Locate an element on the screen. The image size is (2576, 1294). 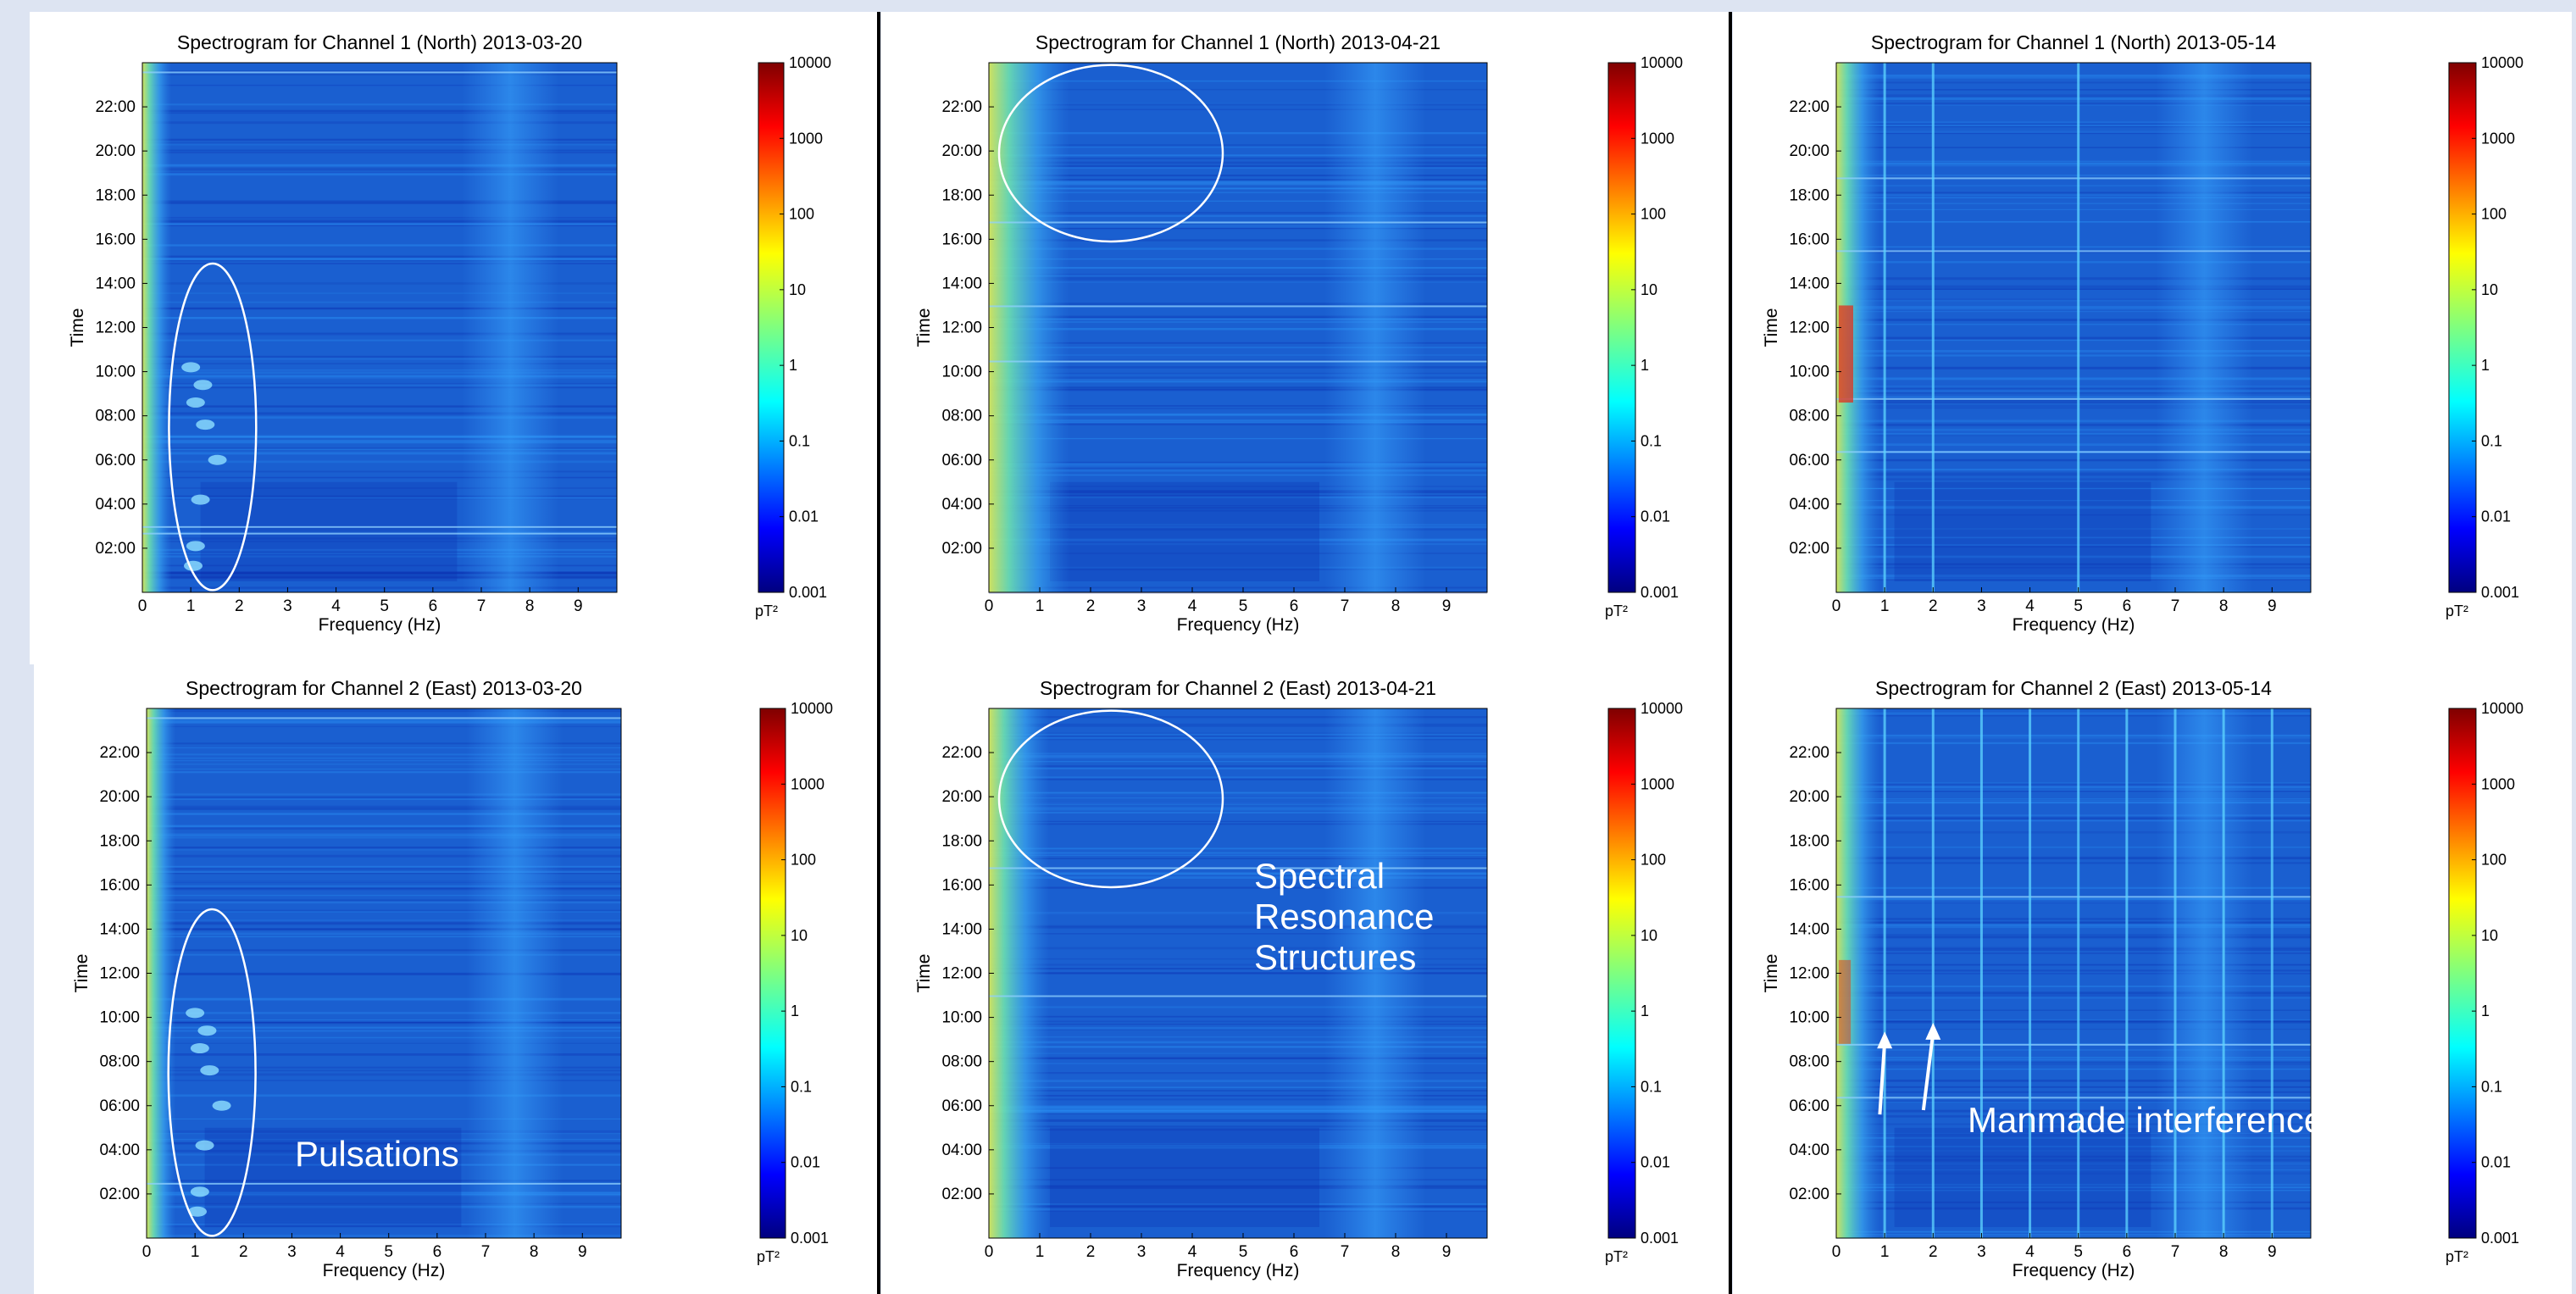
x-tick-label: 9 is located at coordinates (1447, 1252).